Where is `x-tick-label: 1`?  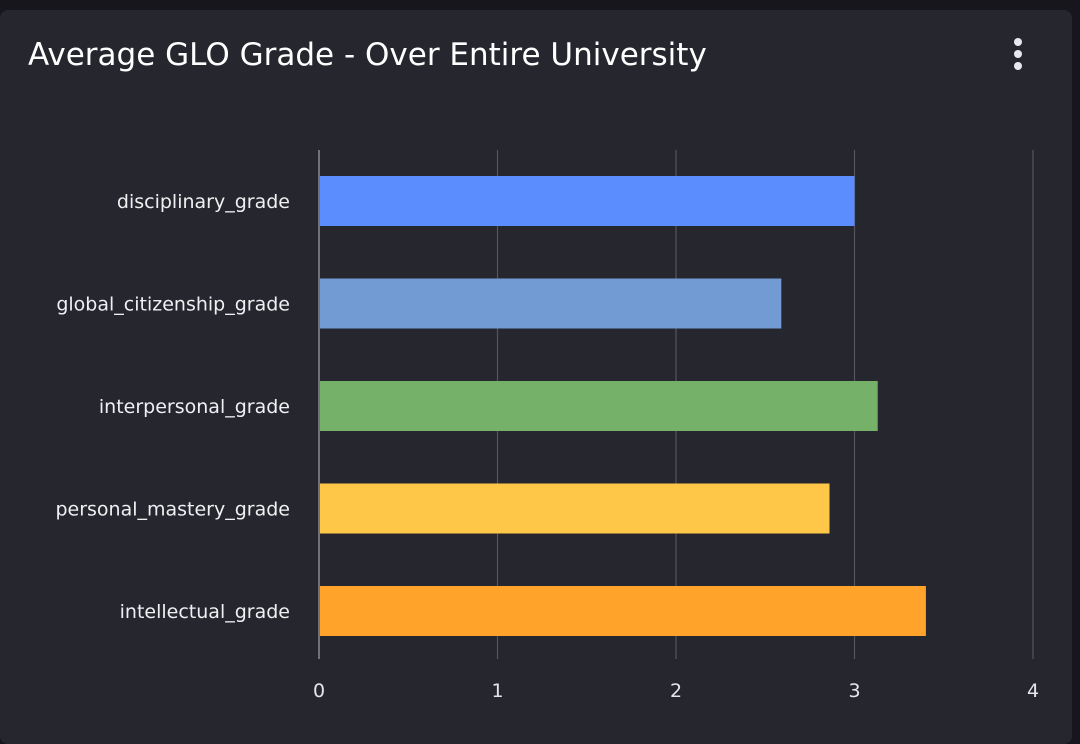 x-tick-label: 1 is located at coordinates (497, 691).